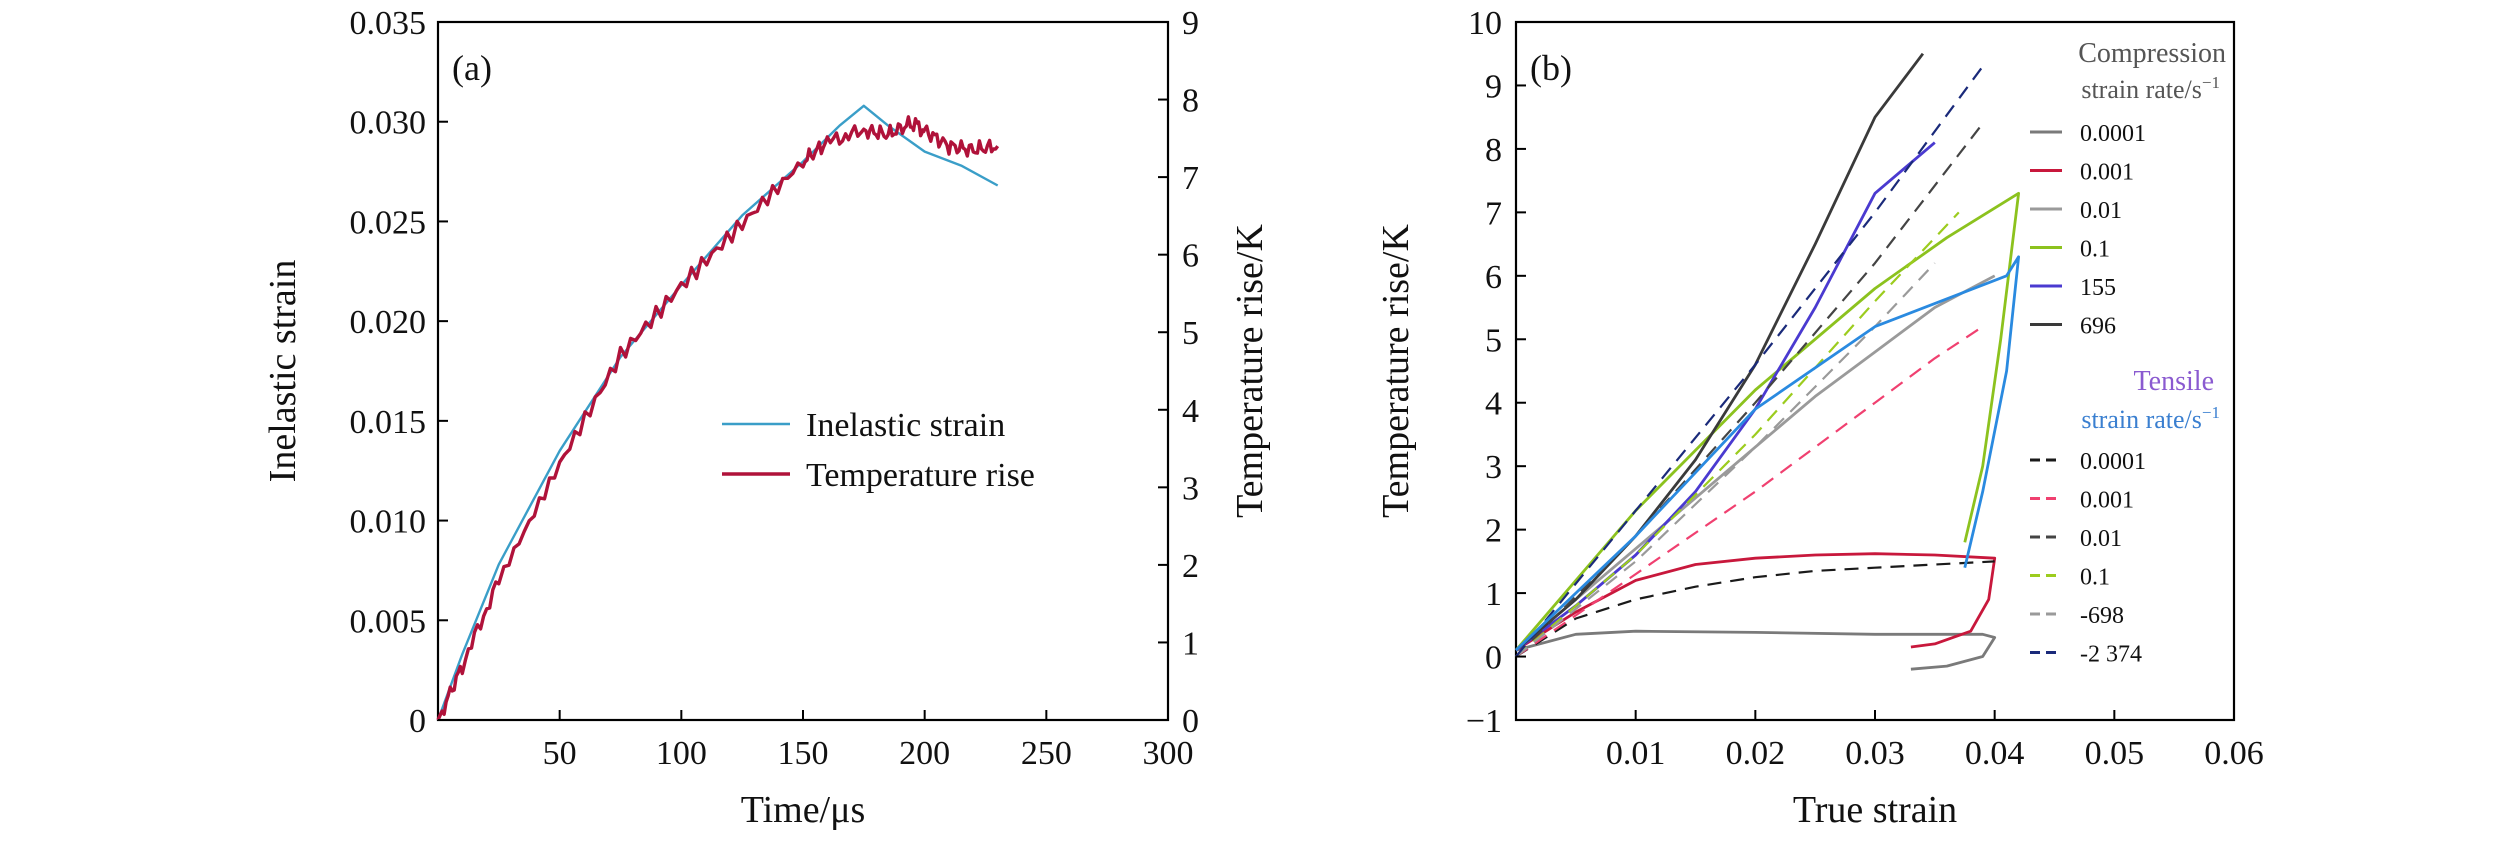 This screenshot has height=842, width=2520. What do you see at coordinates (2101, 211) in the screenshot?
I see `legend-compression-label: 0.01` at bounding box center [2101, 211].